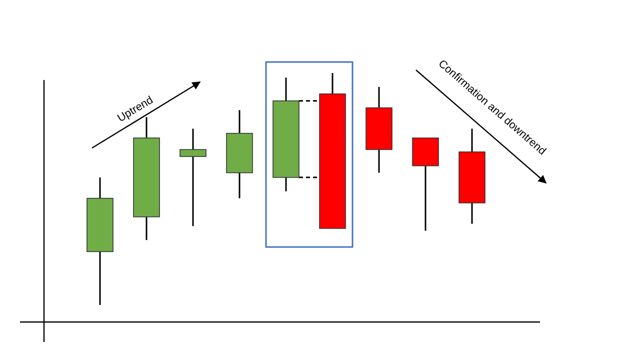 This screenshot has height=360, width=640. What do you see at coordinates (193, 177) in the screenshot?
I see `candlestick` at bounding box center [193, 177].